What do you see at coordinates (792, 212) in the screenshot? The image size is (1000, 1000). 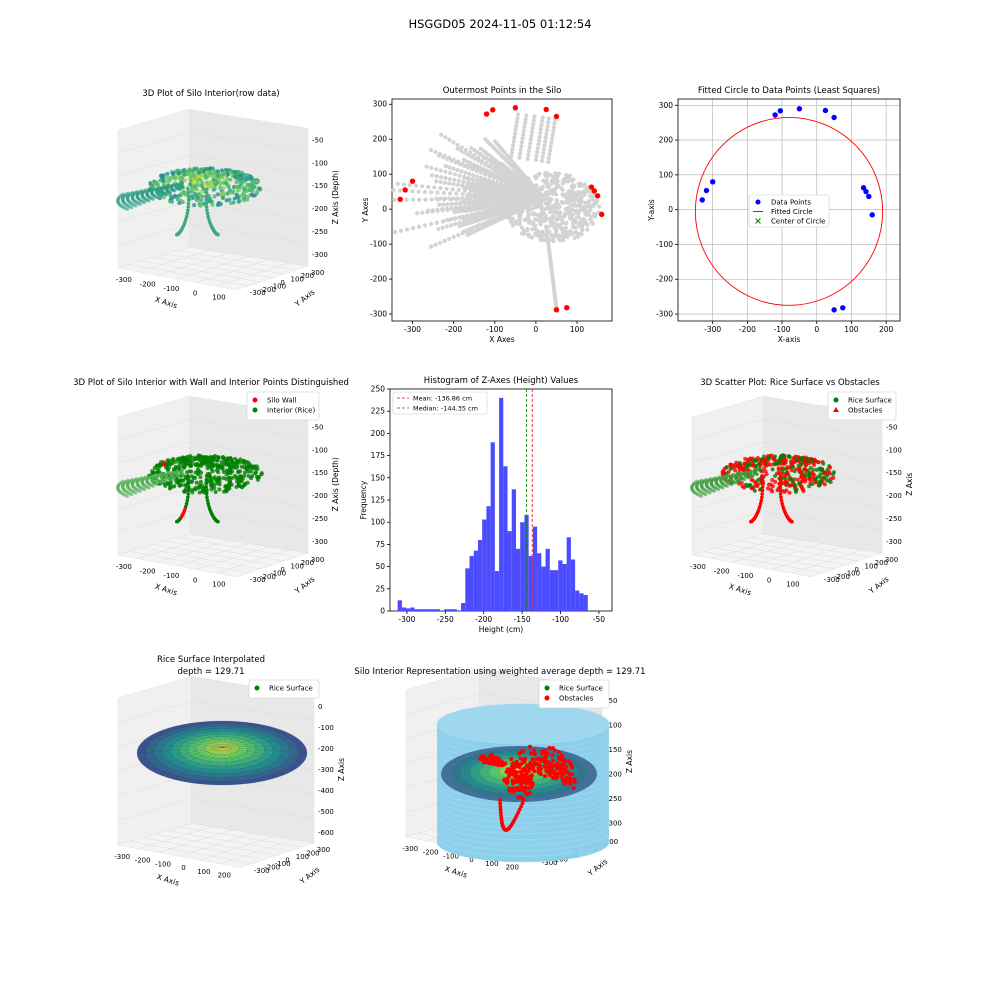 I see `legend-label: Fitted Circle` at bounding box center [792, 212].